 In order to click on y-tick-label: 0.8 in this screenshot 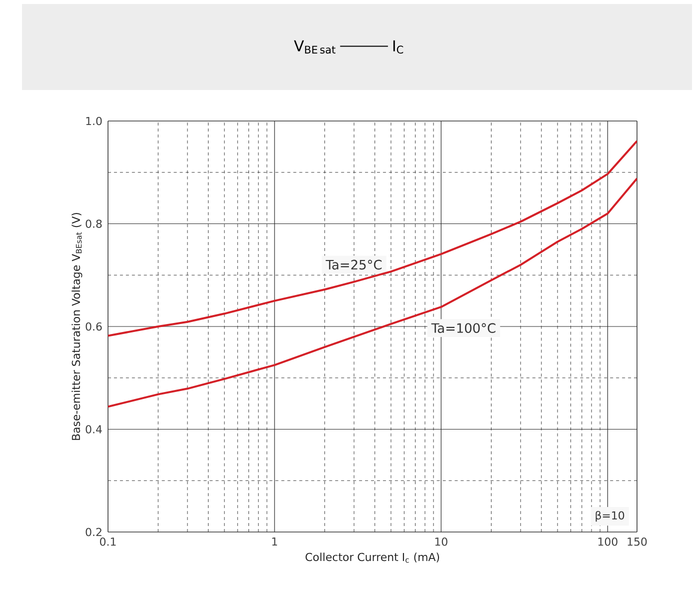, I will do `click(94, 224)`.